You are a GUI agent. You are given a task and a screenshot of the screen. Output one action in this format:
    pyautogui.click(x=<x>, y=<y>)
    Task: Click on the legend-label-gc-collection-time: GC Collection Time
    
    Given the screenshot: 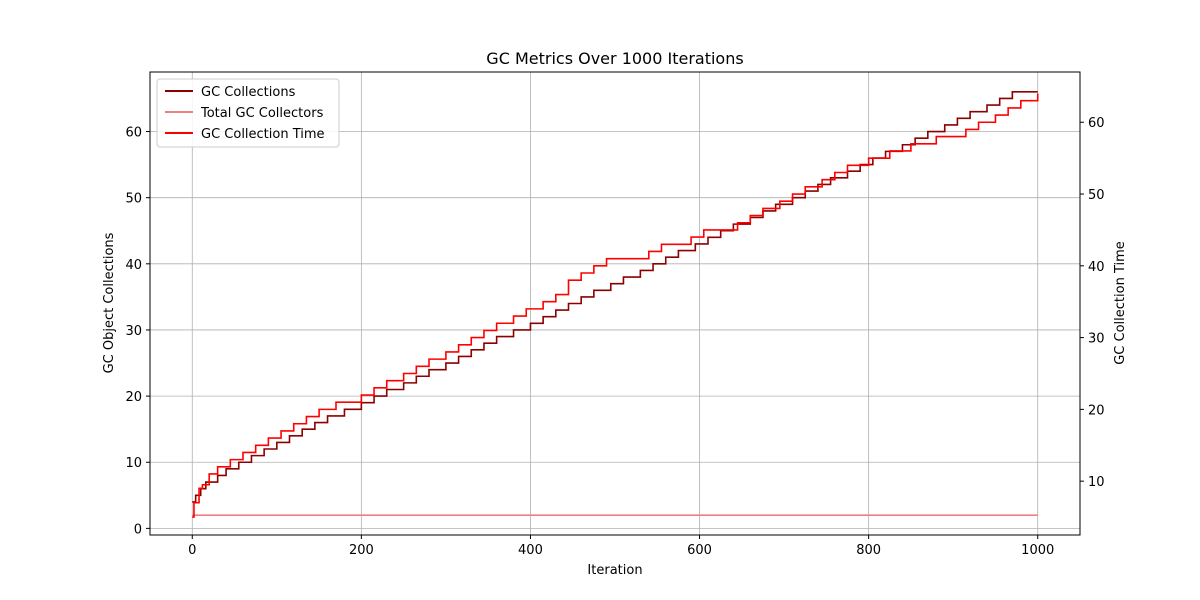 What is the action you would take?
    pyautogui.click(x=263, y=134)
    